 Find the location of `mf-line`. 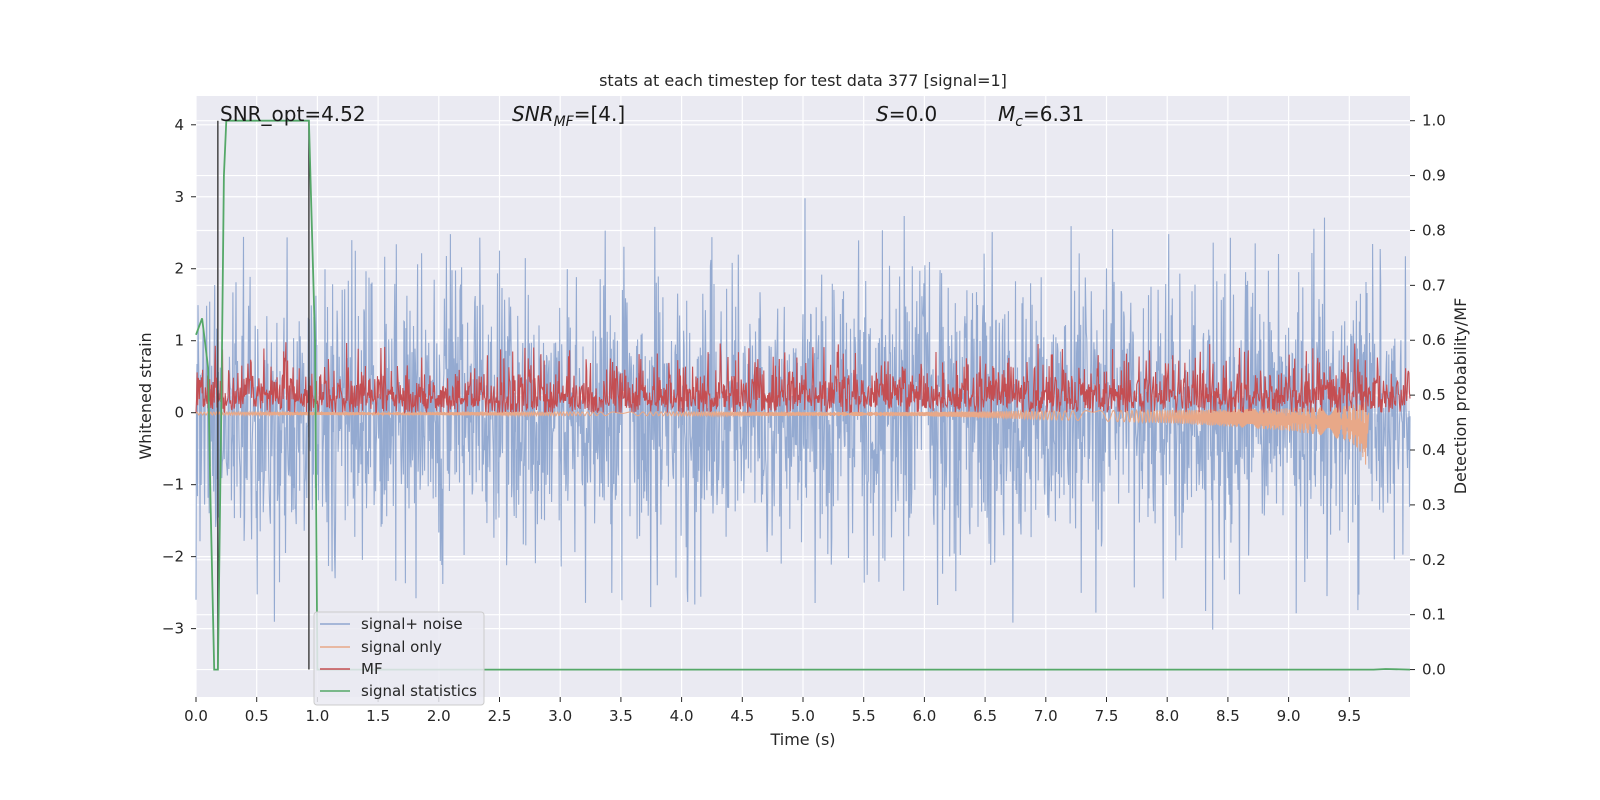

mf-line is located at coordinates (803, 378).